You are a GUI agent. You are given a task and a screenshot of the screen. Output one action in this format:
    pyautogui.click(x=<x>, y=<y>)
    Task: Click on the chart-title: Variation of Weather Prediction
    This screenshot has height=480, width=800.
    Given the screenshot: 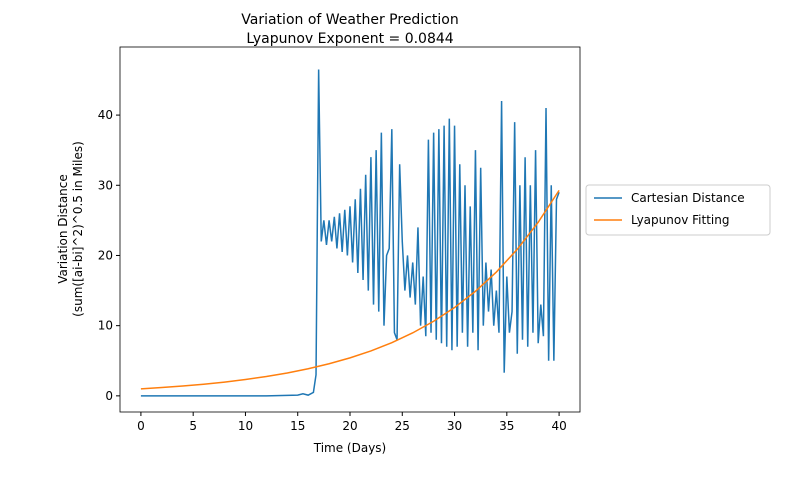 What is the action you would take?
    pyautogui.click(x=349, y=20)
    